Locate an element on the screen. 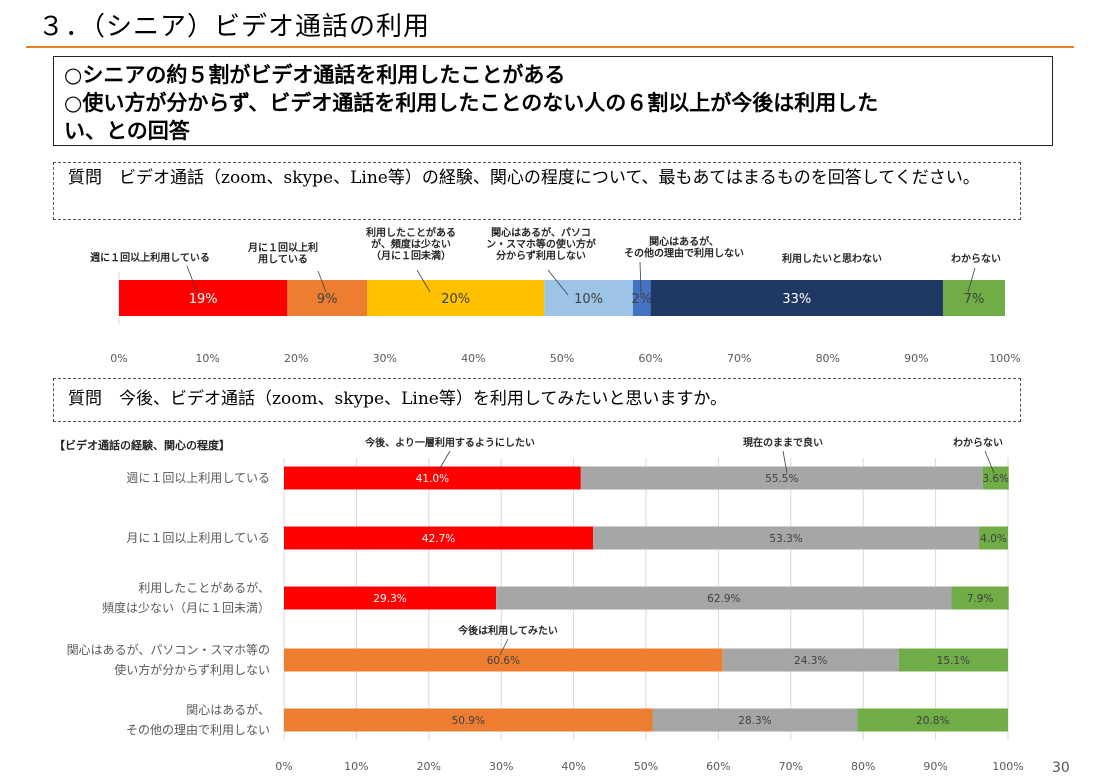  chart2-data-label: 53.3% is located at coordinates (785, 539).